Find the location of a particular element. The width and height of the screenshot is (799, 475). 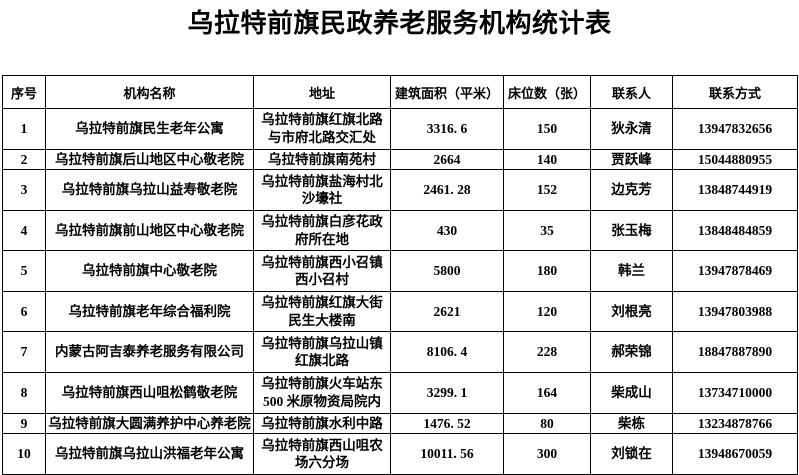

cell-beds: 150 is located at coordinates (547, 129).